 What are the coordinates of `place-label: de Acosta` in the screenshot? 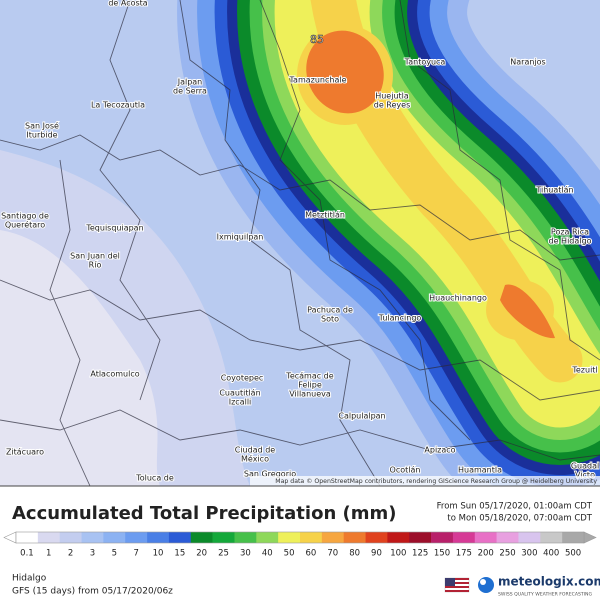 It's located at (127, 4).